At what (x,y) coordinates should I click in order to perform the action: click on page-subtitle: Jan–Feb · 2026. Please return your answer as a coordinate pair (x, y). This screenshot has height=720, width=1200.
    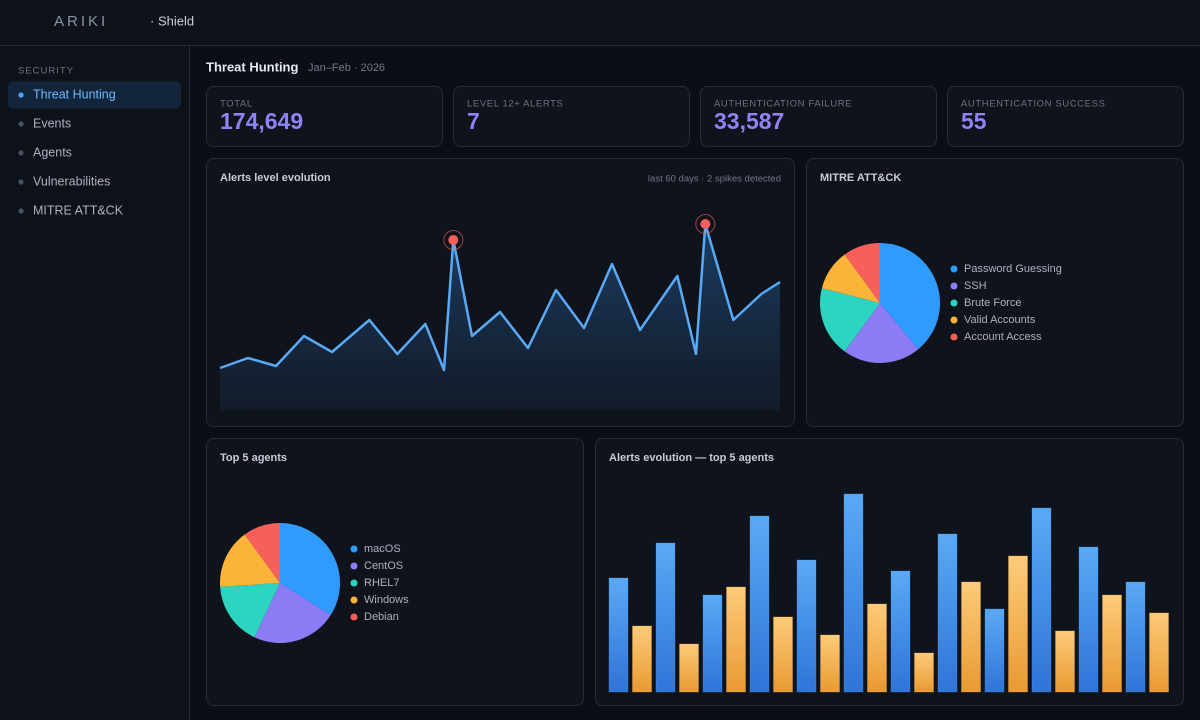
    Looking at the image, I should click on (346, 68).